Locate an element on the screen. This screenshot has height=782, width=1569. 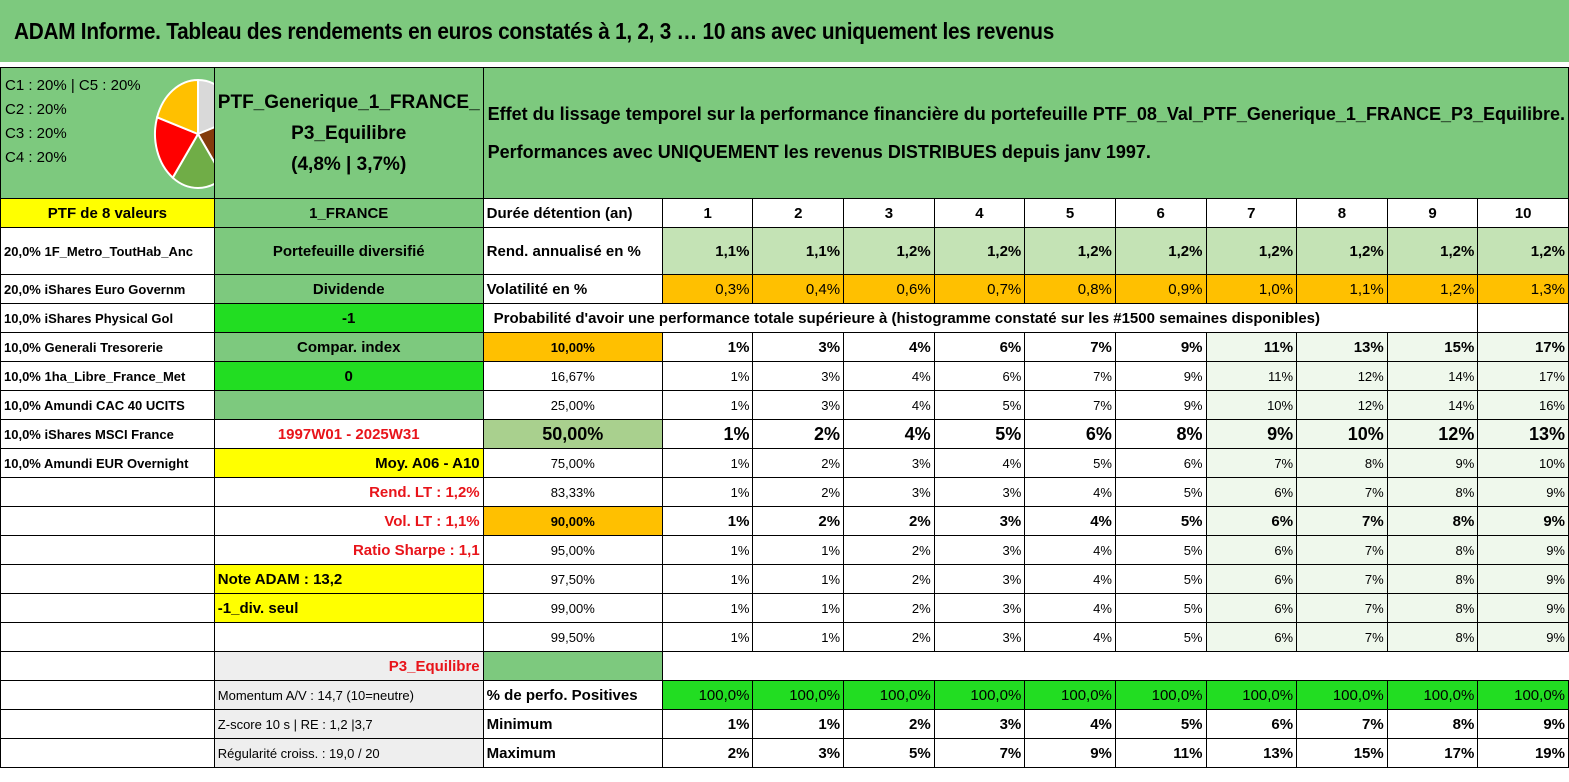
minimum-value: 6% is located at coordinates (1251, 724).